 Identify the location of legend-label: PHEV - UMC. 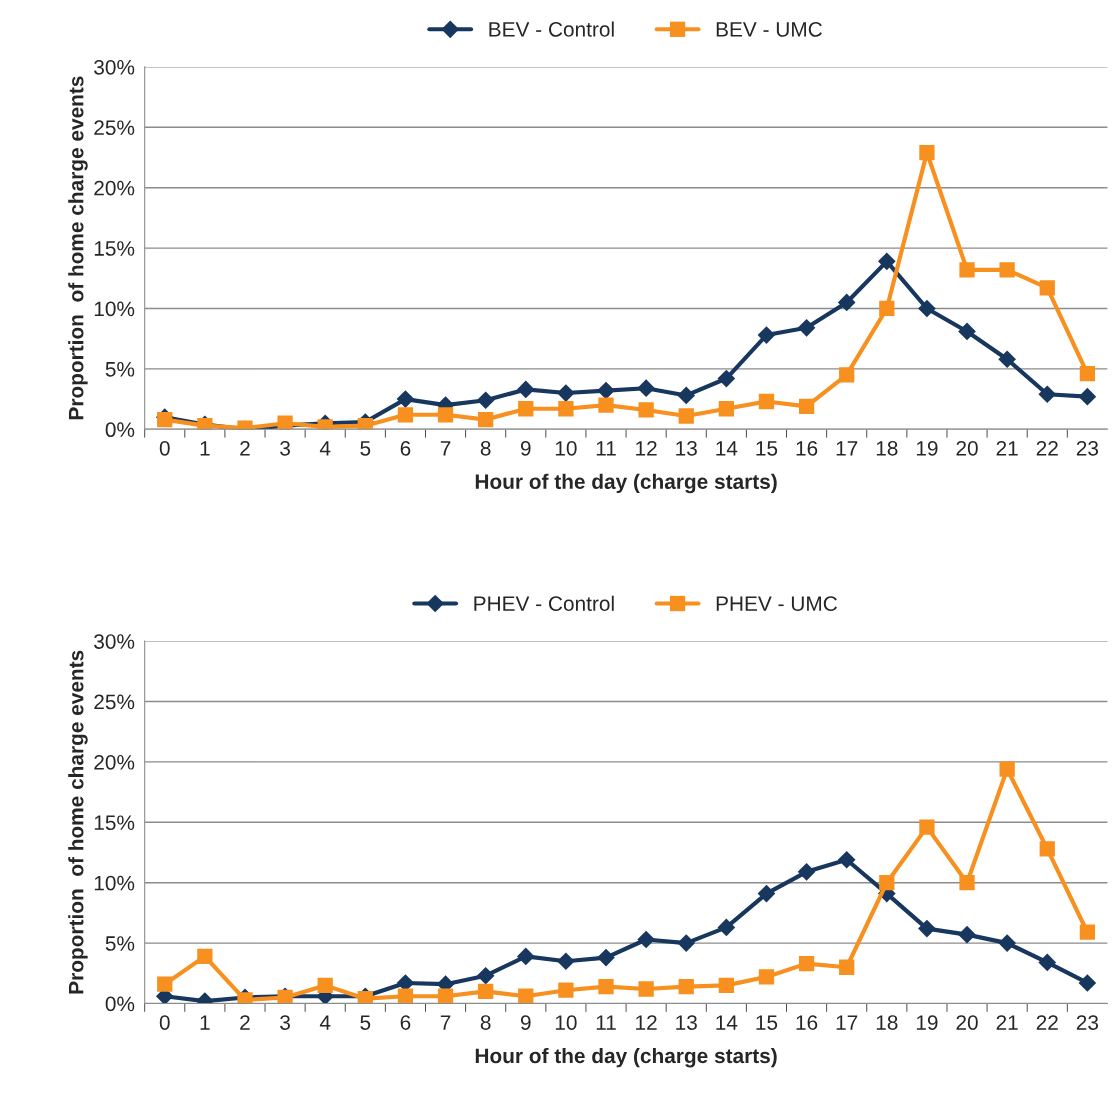
(776, 604).